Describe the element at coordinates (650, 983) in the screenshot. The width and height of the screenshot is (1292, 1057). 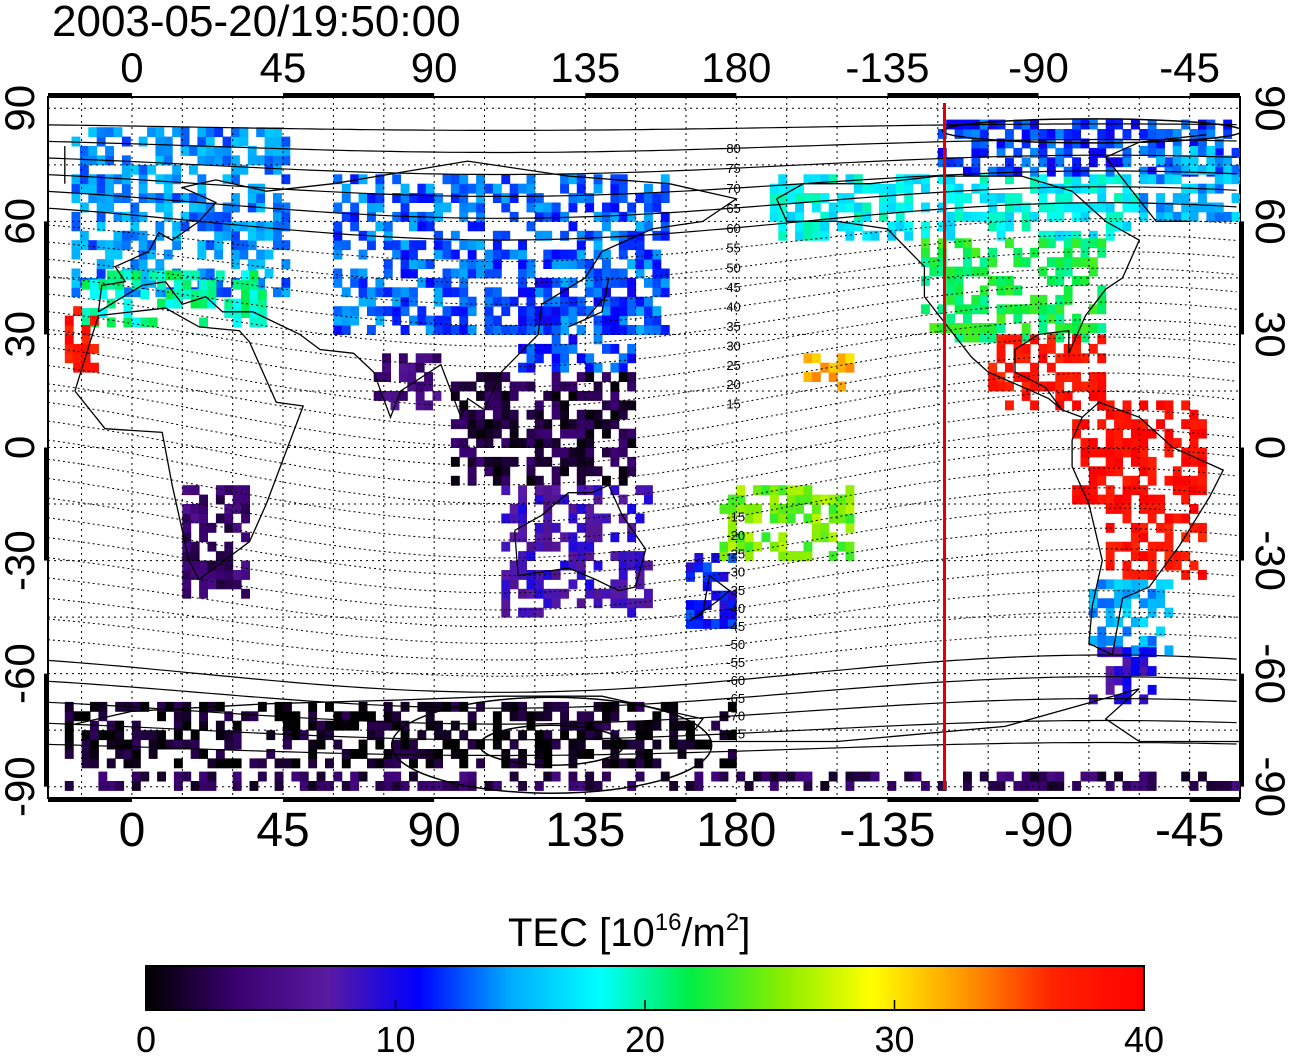
I see `colorbar: TEC [1016/m2] 0 10 20 30 40` at that location.